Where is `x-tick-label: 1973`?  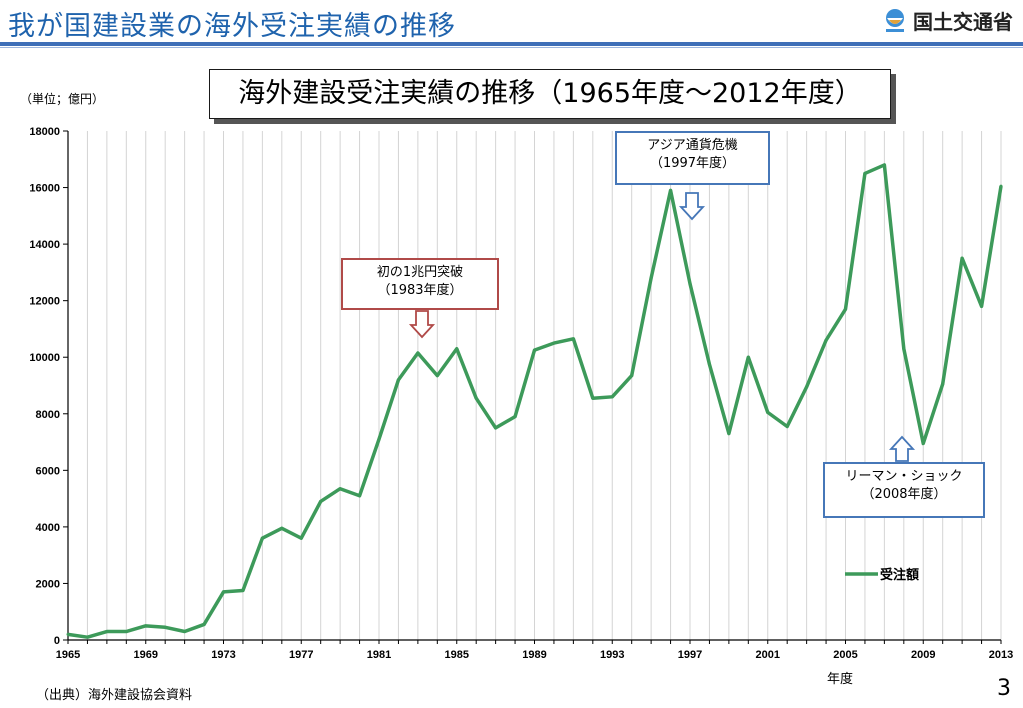 x-tick-label: 1973 is located at coordinates (223, 655).